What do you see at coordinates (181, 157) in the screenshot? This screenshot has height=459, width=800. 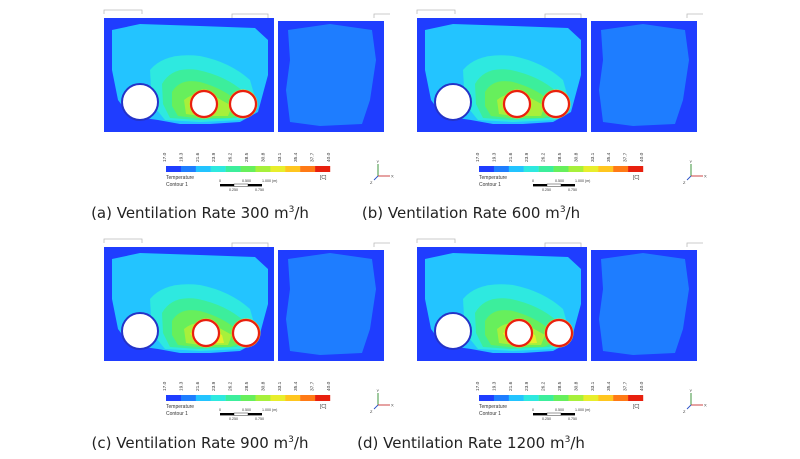 I see `legend-tick-label: 19.3` at bounding box center [181, 157].